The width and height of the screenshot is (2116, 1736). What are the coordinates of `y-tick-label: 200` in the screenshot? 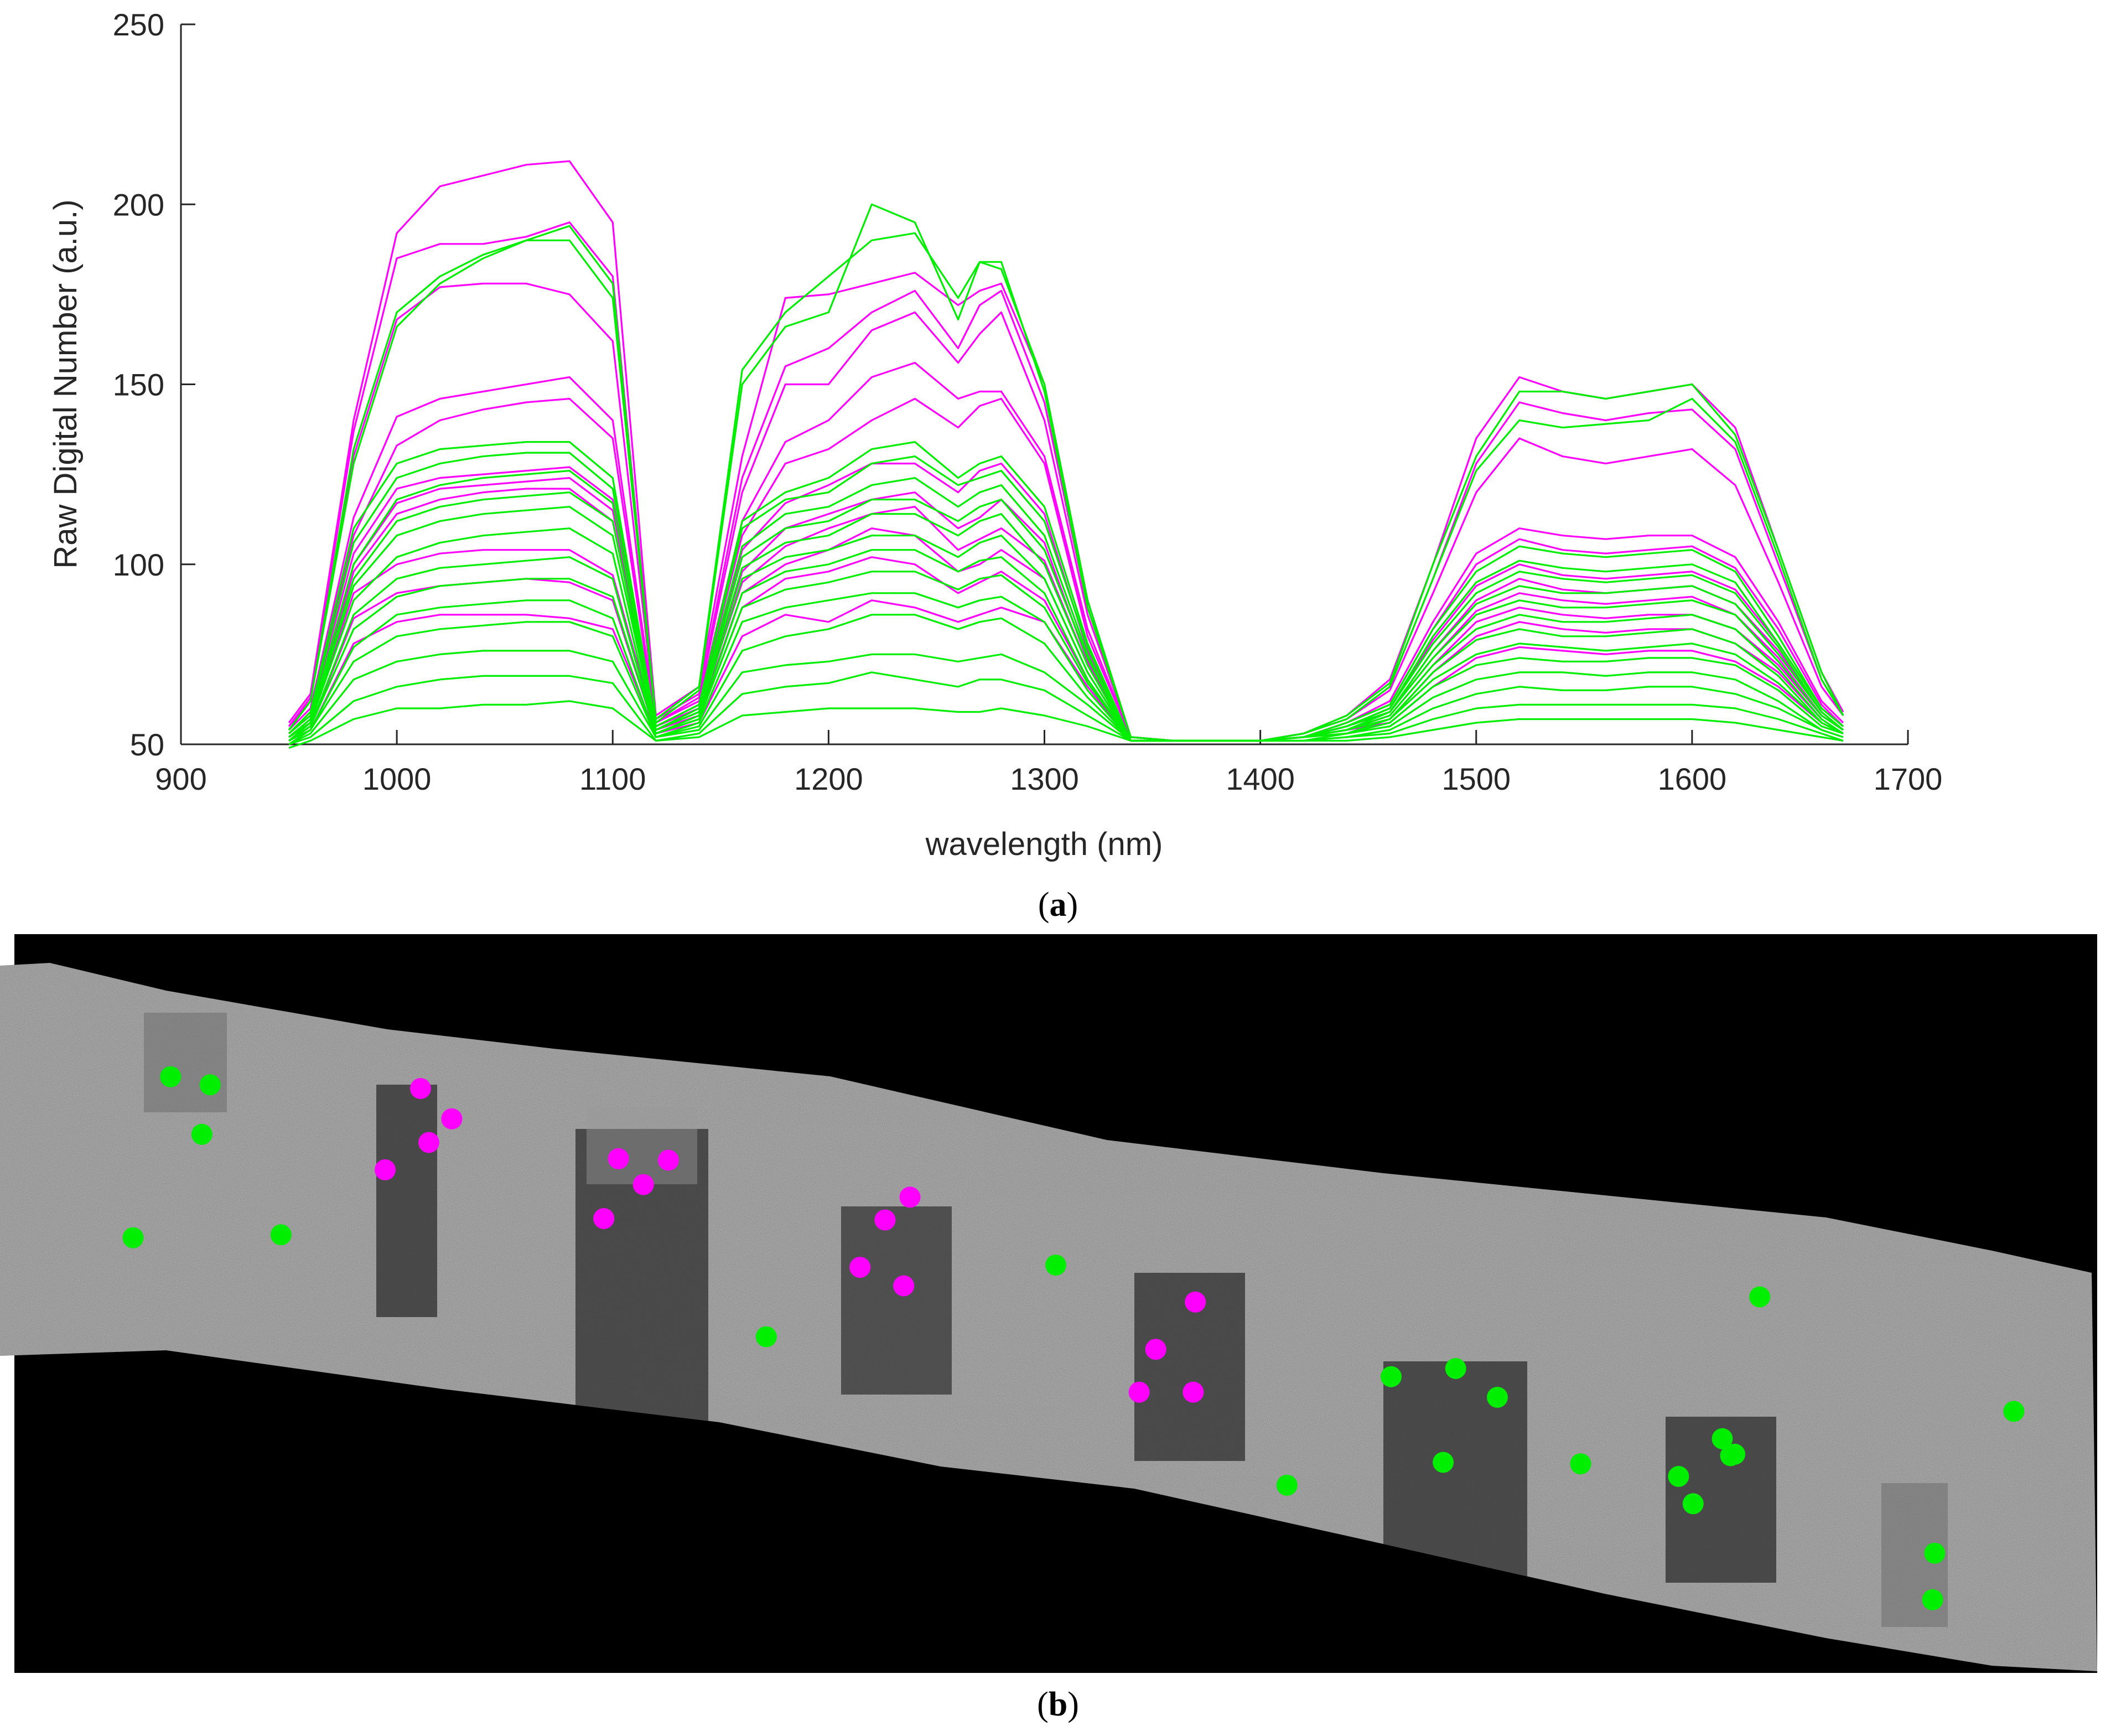 It's located at (138, 204).